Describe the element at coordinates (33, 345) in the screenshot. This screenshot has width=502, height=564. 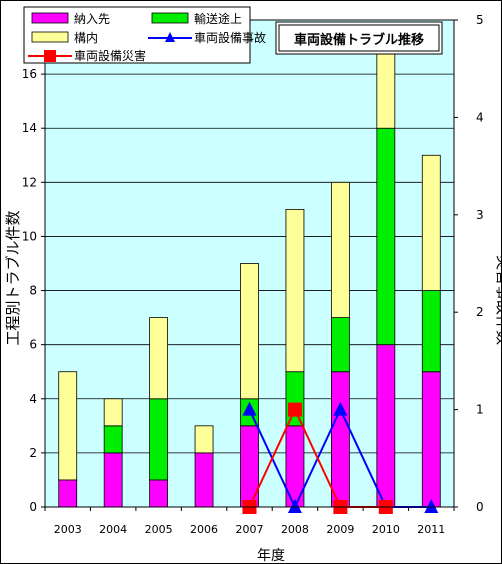
I see `y-tick-label: 6` at that location.